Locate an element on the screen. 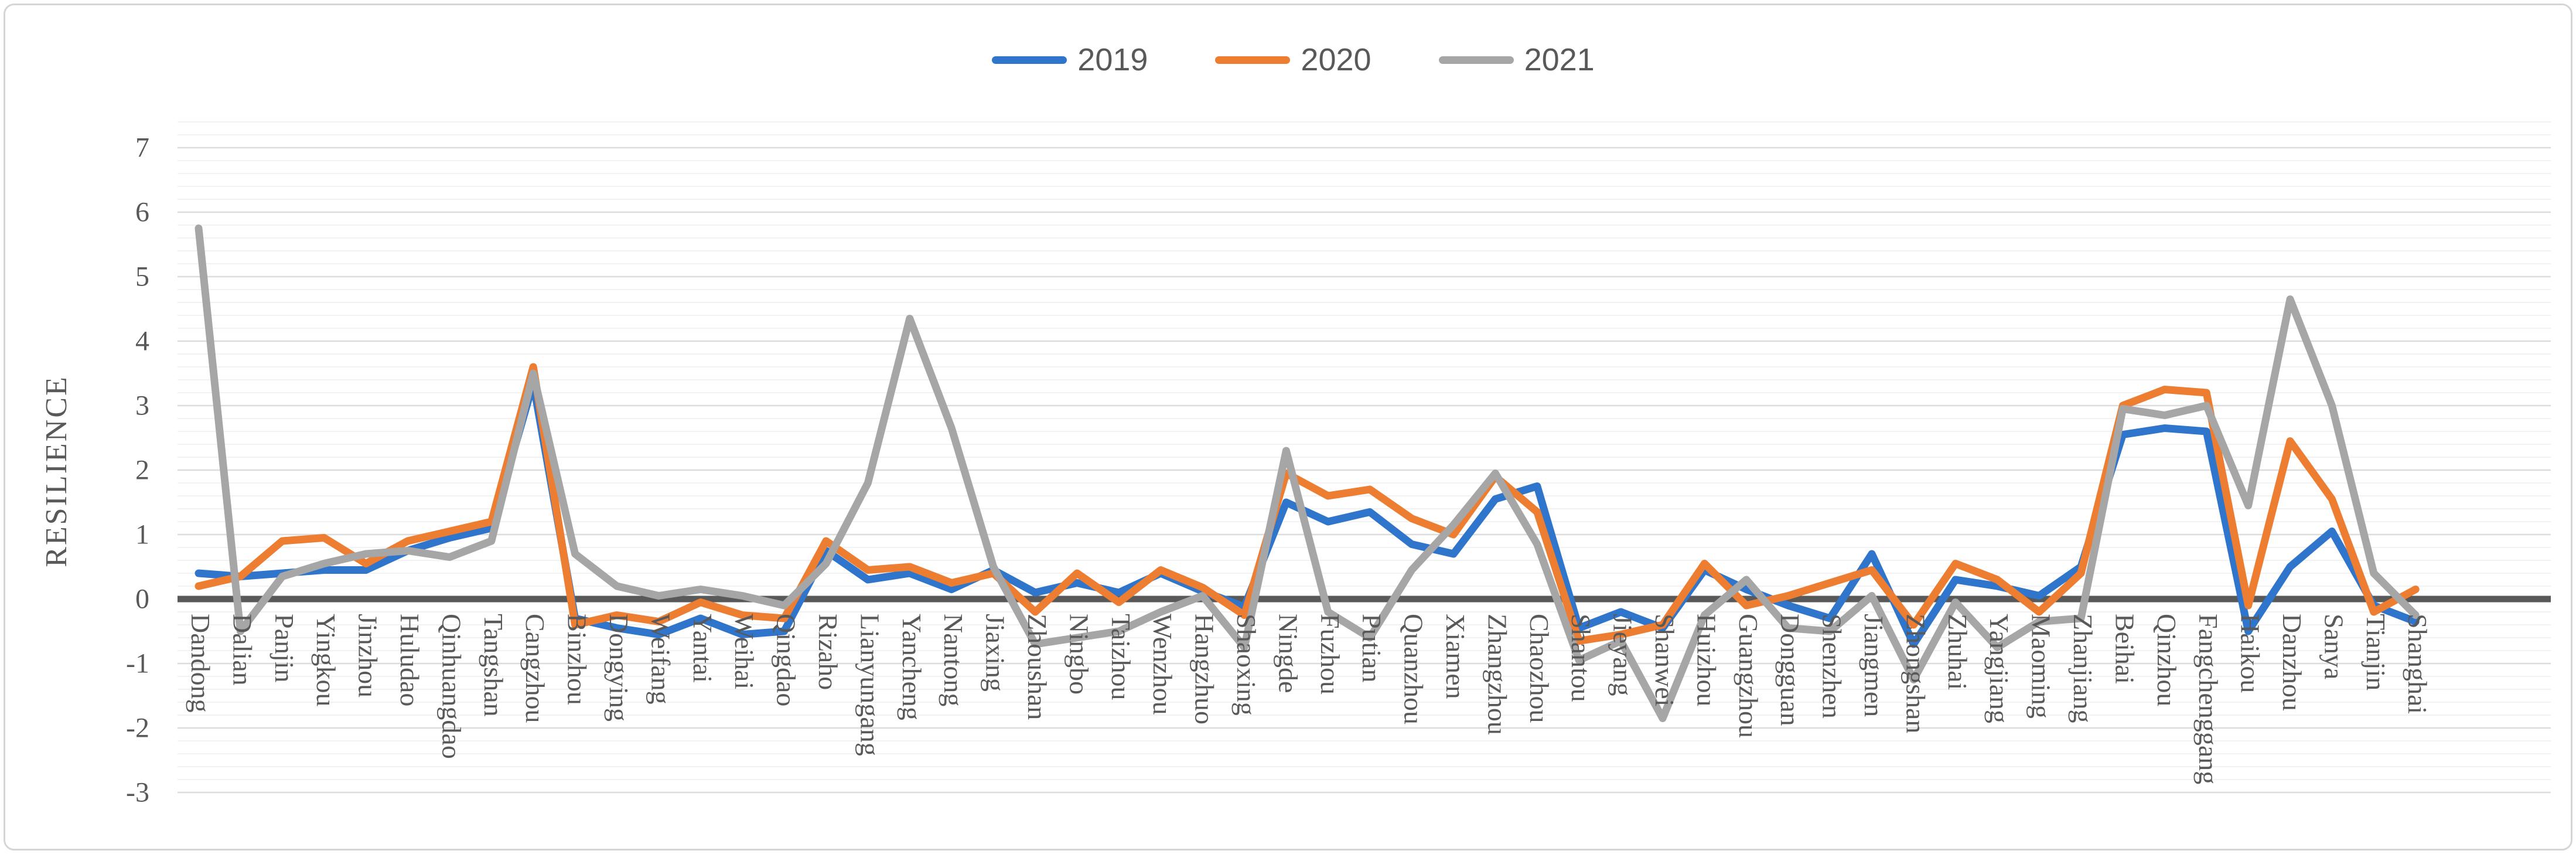 Image resolution: width=2576 pixels, height=854 pixels. y-tick-label: 5 is located at coordinates (142, 276).